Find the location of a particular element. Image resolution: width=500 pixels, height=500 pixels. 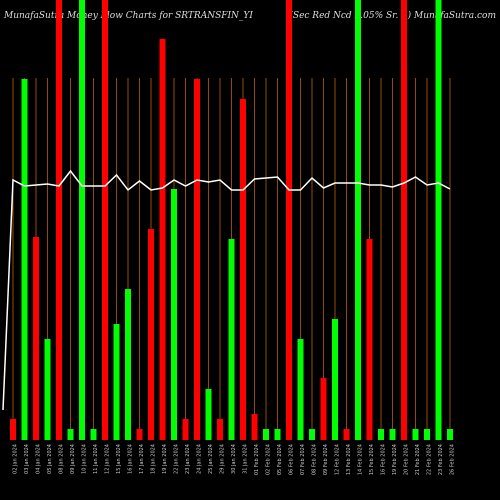

x-tick-label: 23 Feb 2024 is located at coordinates (441, 459).